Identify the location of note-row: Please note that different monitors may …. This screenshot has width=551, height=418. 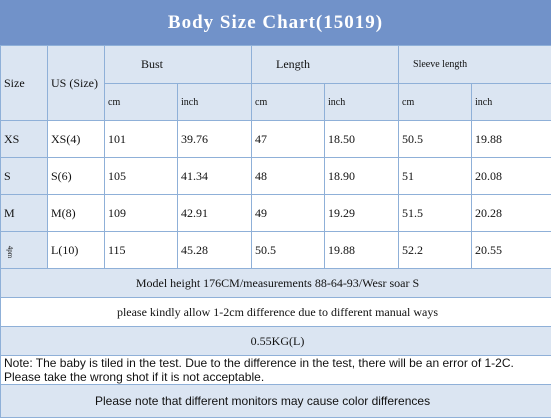
(276, 401).